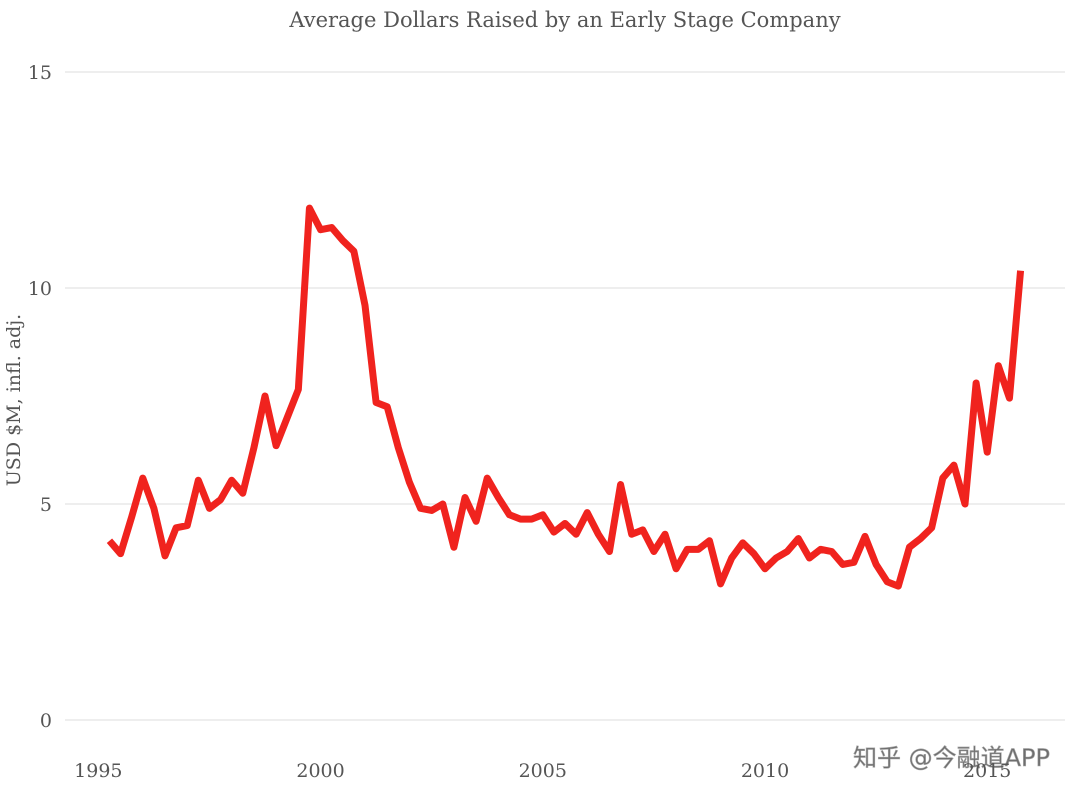 This screenshot has height=802, width=1080. What do you see at coordinates (951, 758) in the screenshot?
I see `watermark: 知乎 @今融道APP` at bounding box center [951, 758].